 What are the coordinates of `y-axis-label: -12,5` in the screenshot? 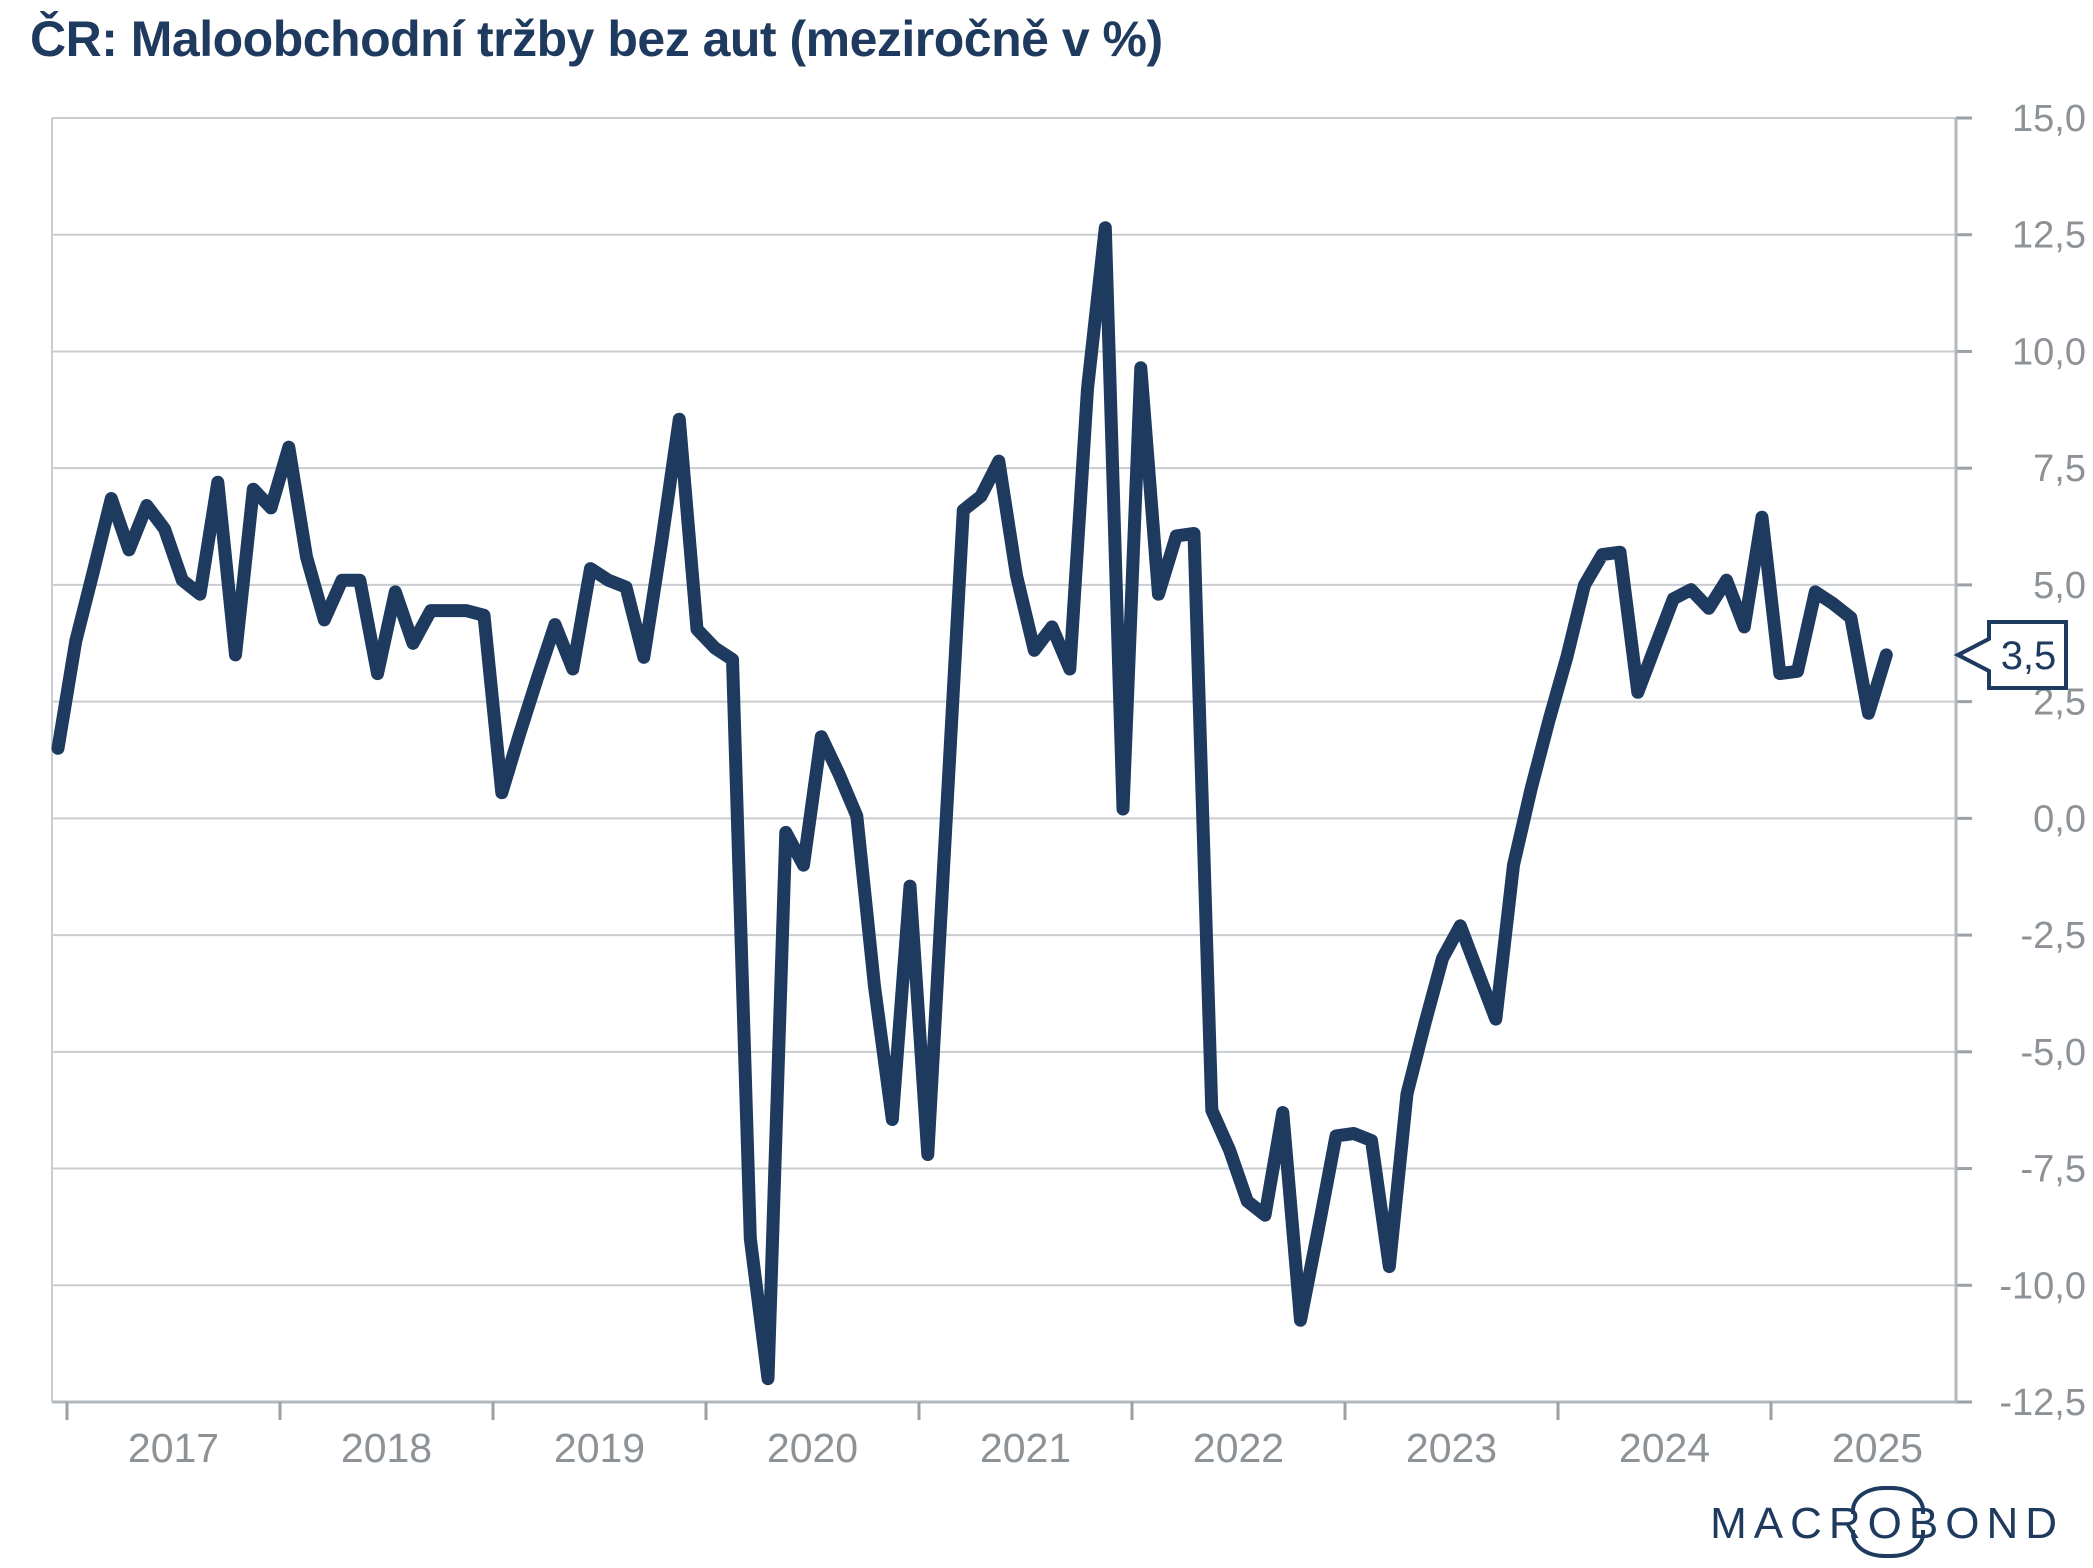 It's located at (2042, 1403).